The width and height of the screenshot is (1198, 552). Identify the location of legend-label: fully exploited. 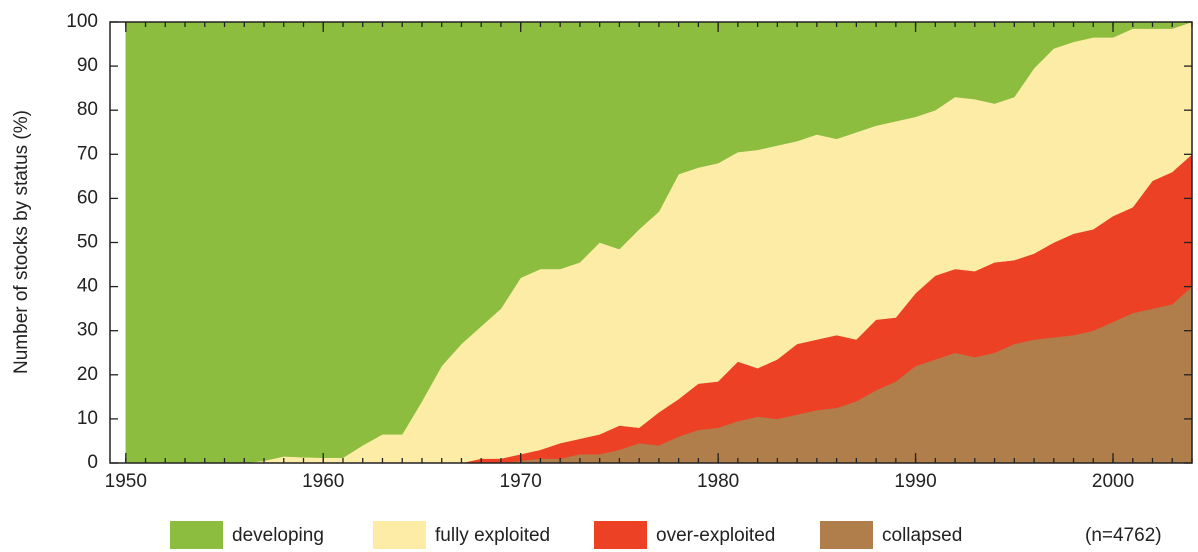
(492, 535).